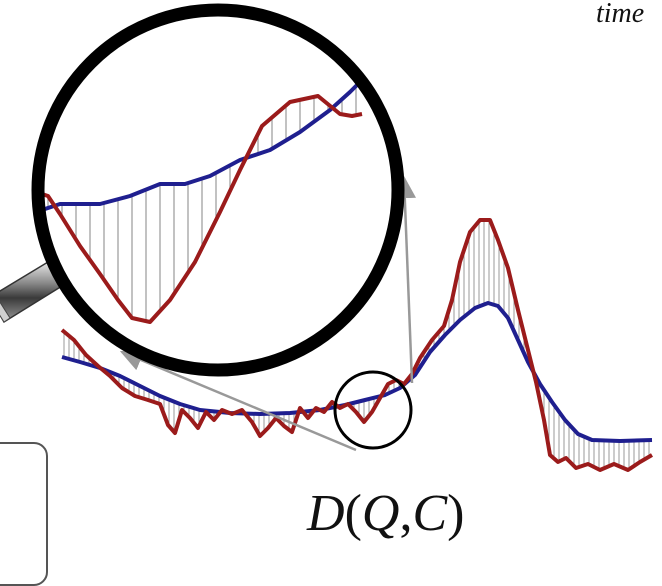  I want to click on distance-q: Q, so click(380, 513).